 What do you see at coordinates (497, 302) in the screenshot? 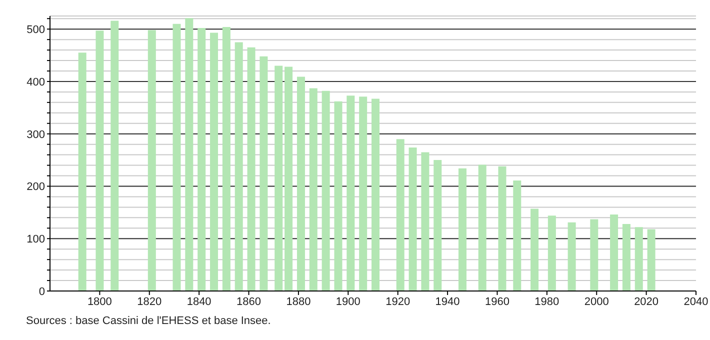
I see `x-tick-label: 1960` at bounding box center [497, 302].